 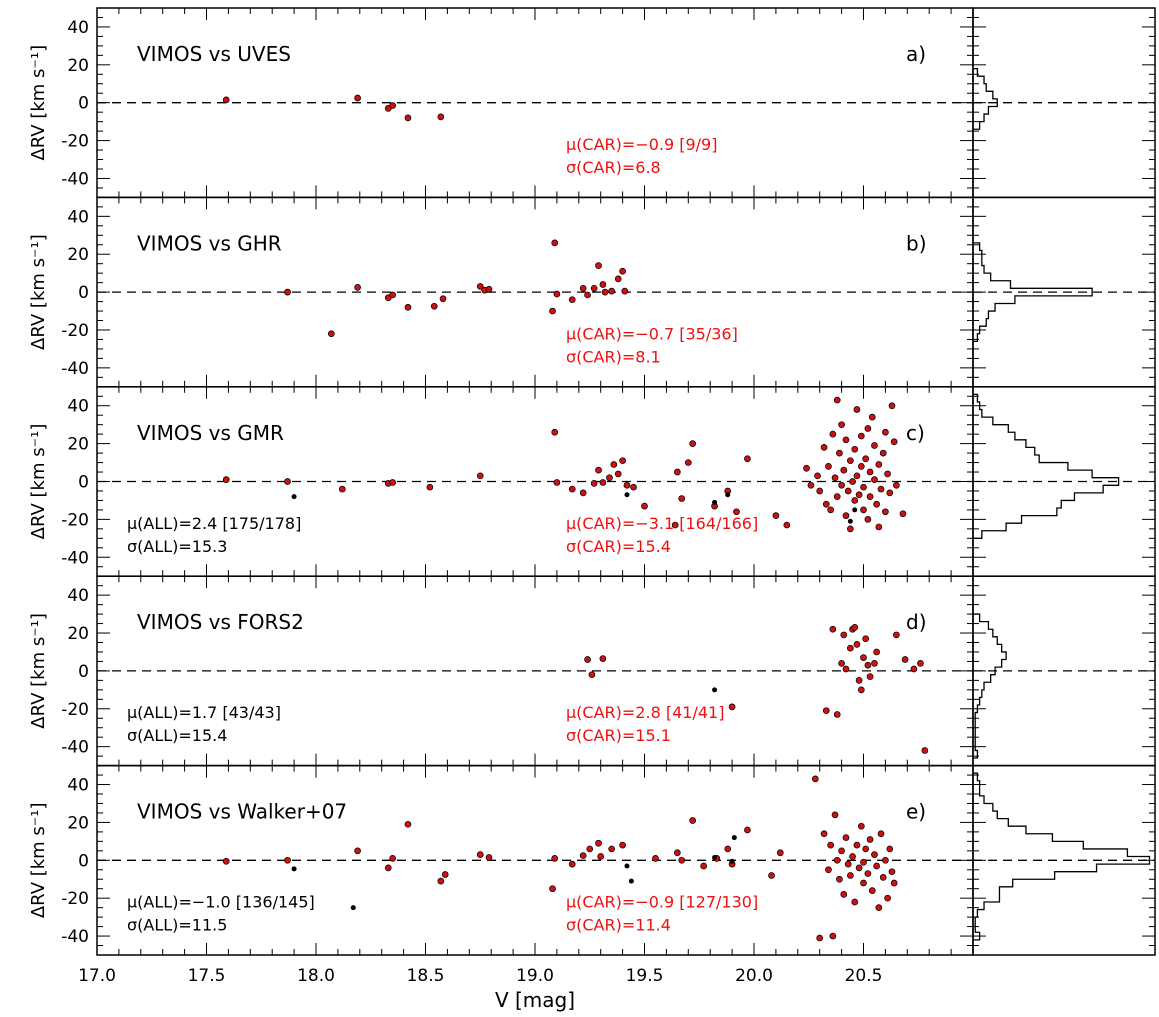 I want to click on stat-car: μ(CAR)=−0.9 [9/9], so click(x=641, y=144).